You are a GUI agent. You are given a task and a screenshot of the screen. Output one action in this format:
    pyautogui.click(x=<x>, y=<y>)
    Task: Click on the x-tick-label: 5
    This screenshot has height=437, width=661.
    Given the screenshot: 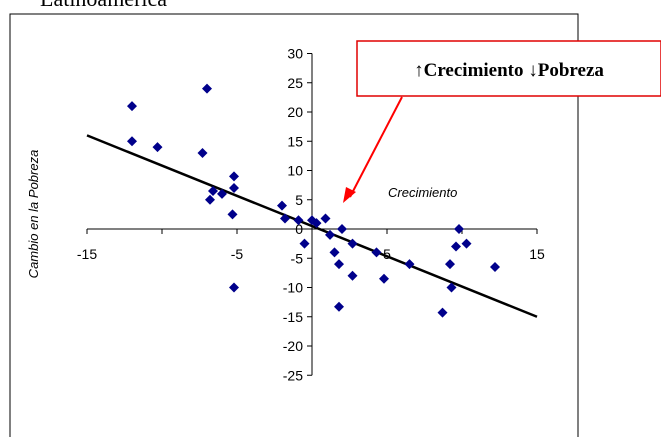 What is the action you would take?
    pyautogui.click(x=387, y=254)
    